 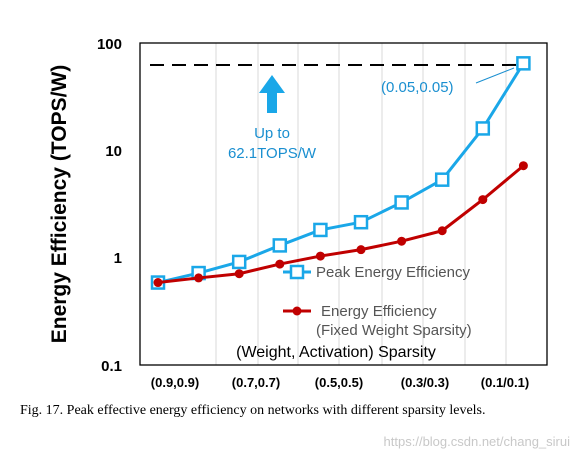 I want to click on legend-fixed-marker, so click(x=297, y=311).